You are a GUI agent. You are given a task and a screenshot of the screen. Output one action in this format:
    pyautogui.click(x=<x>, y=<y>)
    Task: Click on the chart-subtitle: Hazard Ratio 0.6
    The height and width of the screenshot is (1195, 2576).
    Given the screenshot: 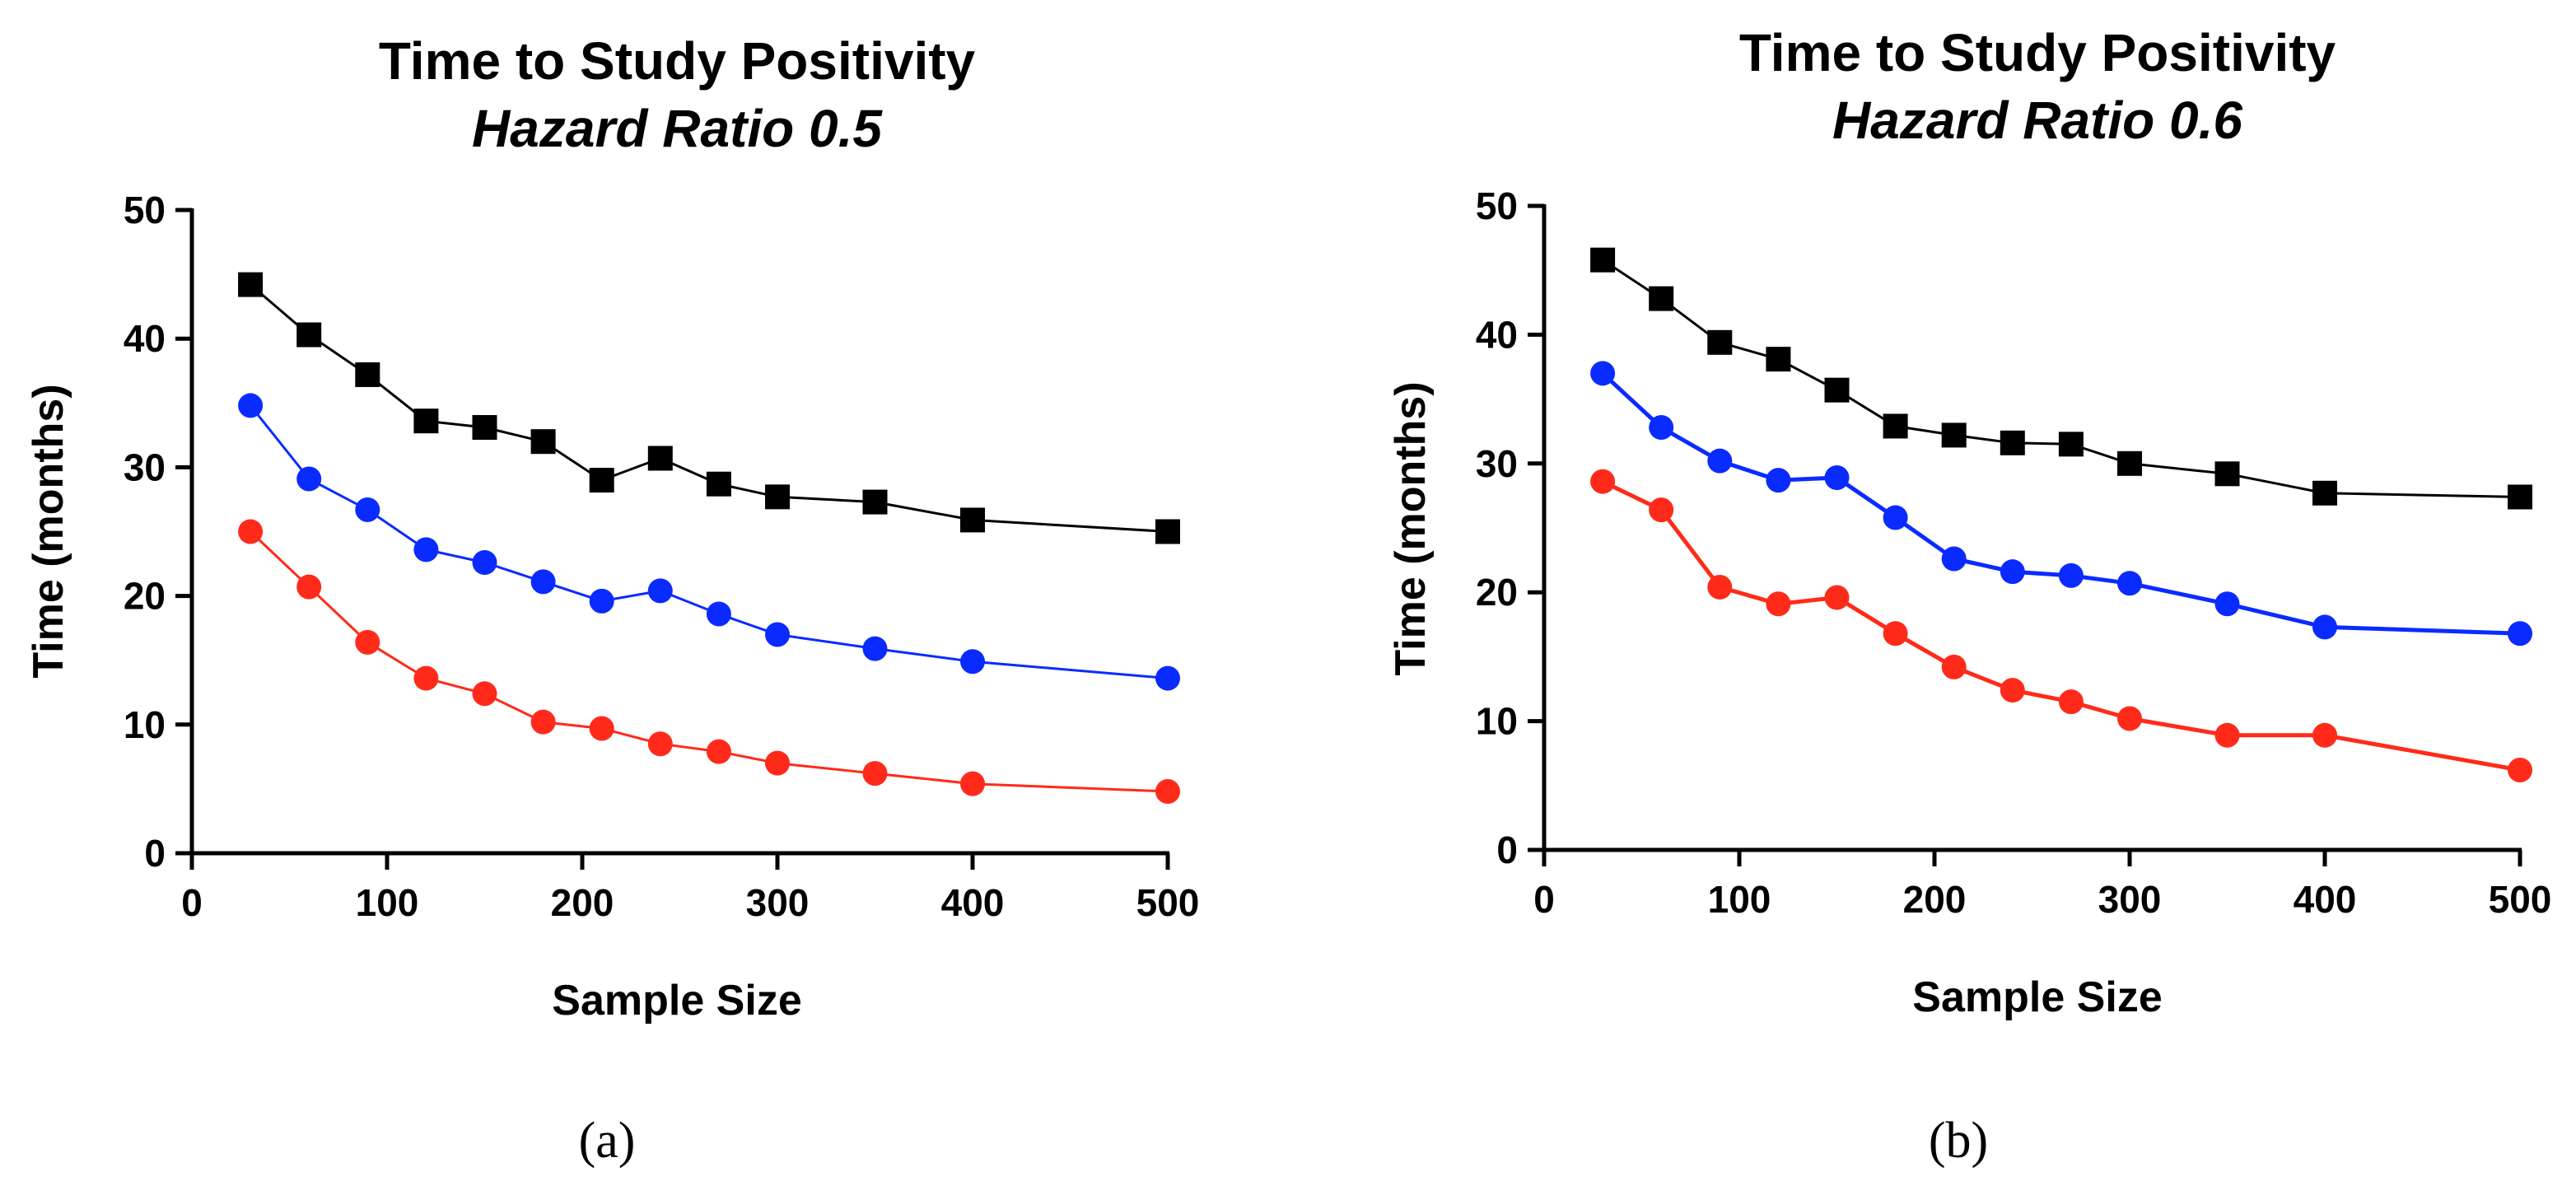 What is the action you would take?
    pyautogui.click(x=2037, y=120)
    